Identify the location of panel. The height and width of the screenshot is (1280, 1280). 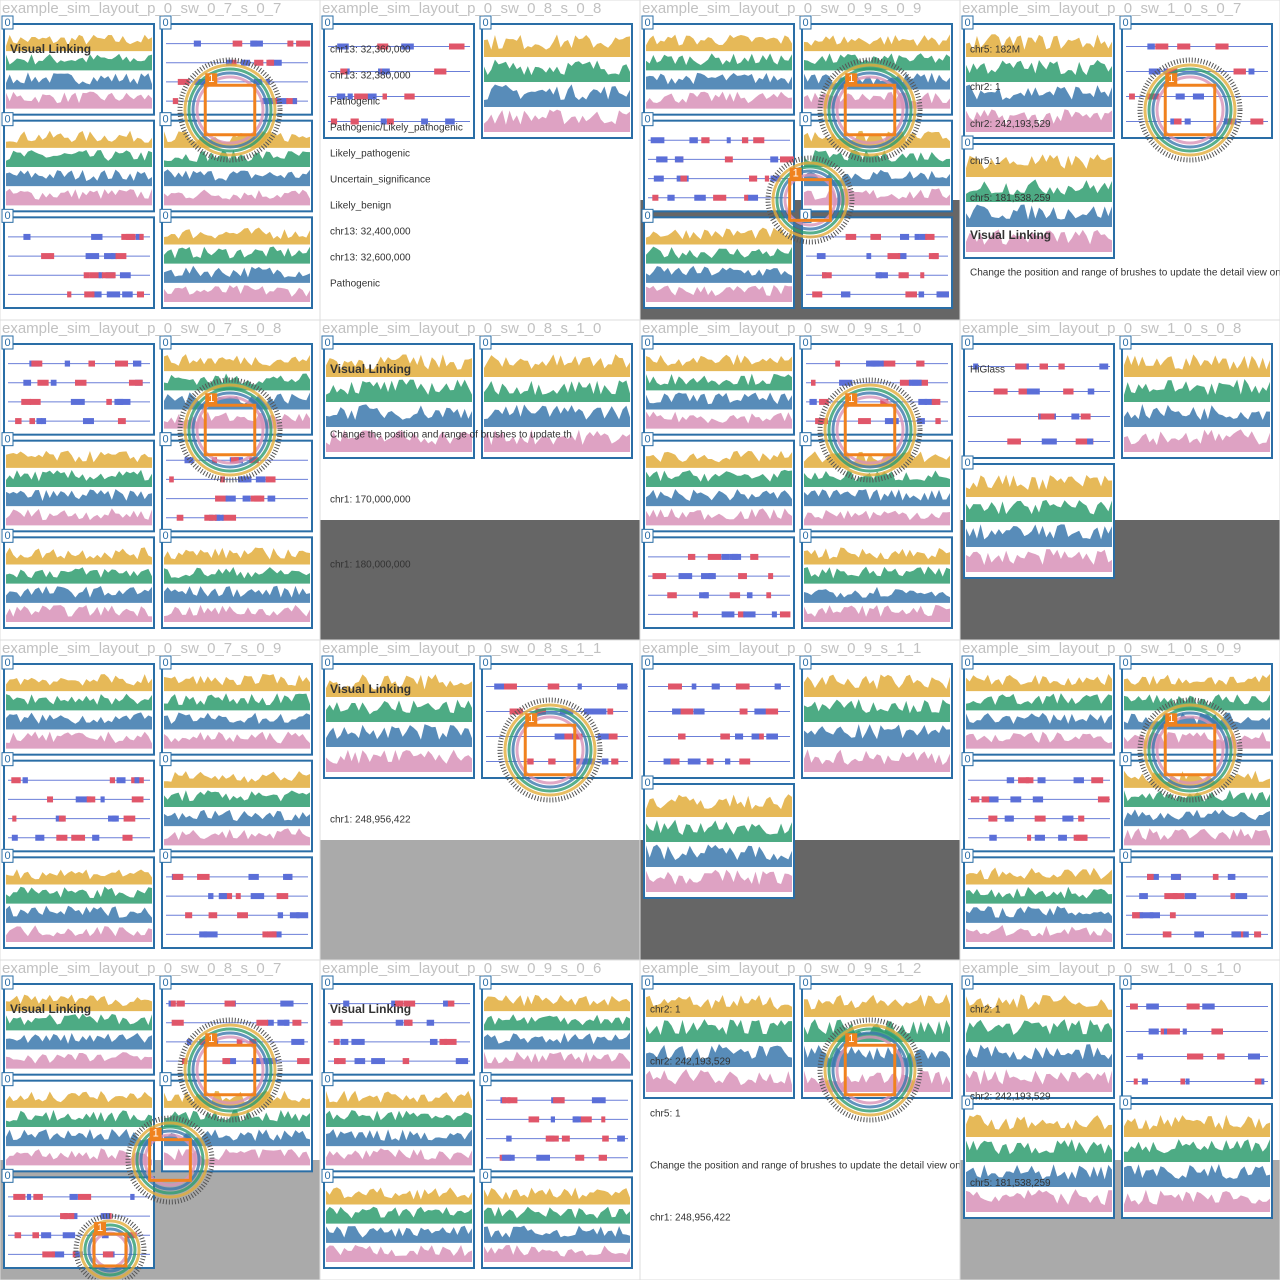
(237, 902).